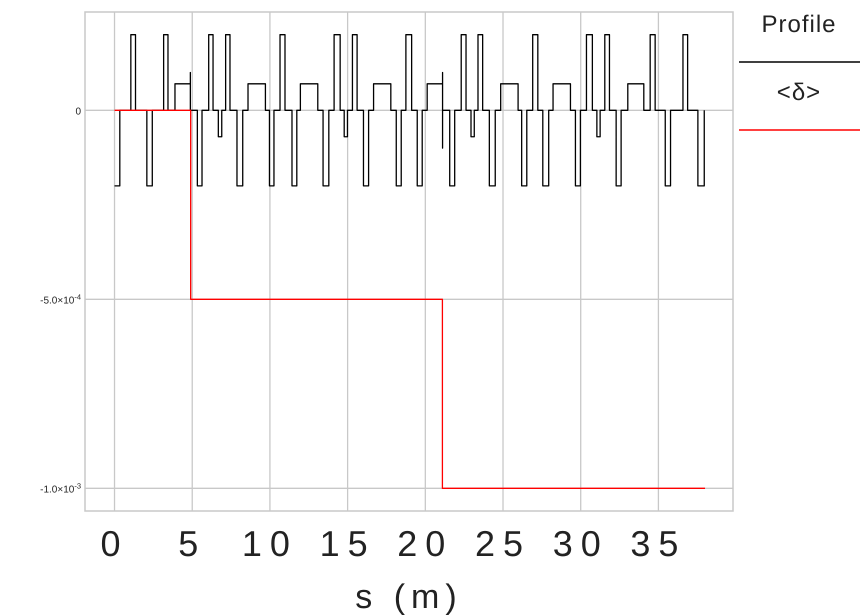 The image size is (860, 616). What do you see at coordinates (60, 488) in the screenshot?
I see `y-tick-label: -1.0×10$^{-3}$` at bounding box center [60, 488].